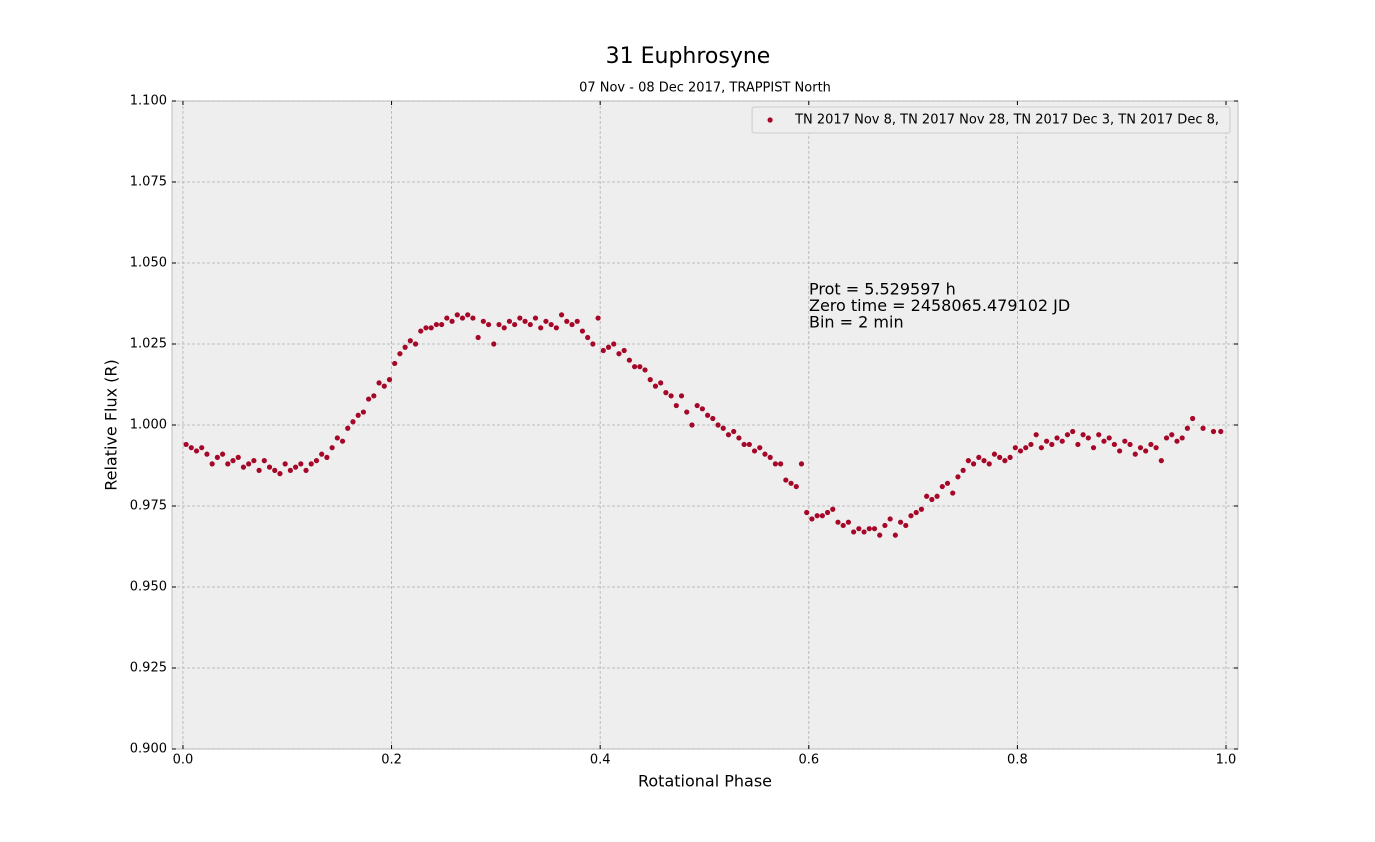 The image size is (1375, 842). I want to click on y-tick-label: 0.925, so click(148, 668).